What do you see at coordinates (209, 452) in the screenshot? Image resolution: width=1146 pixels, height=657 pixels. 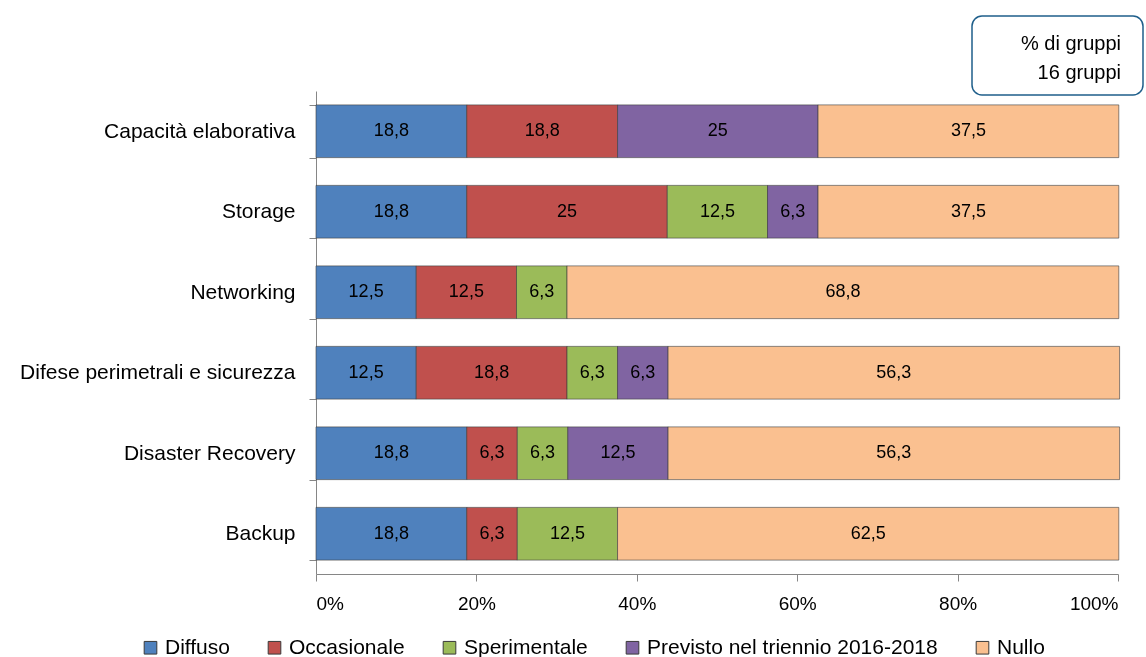 I see `y-tick-label: Disaster Recovery` at bounding box center [209, 452].